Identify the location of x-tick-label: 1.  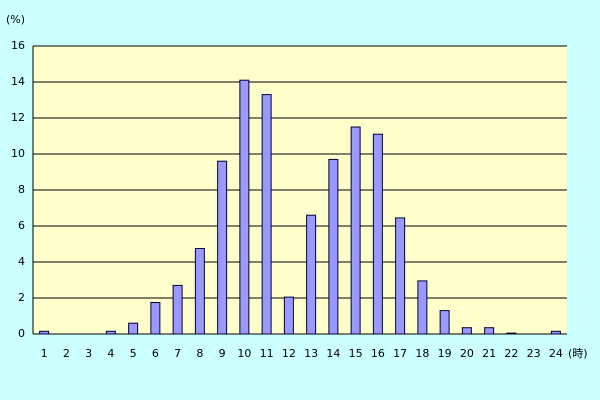
(44, 353).